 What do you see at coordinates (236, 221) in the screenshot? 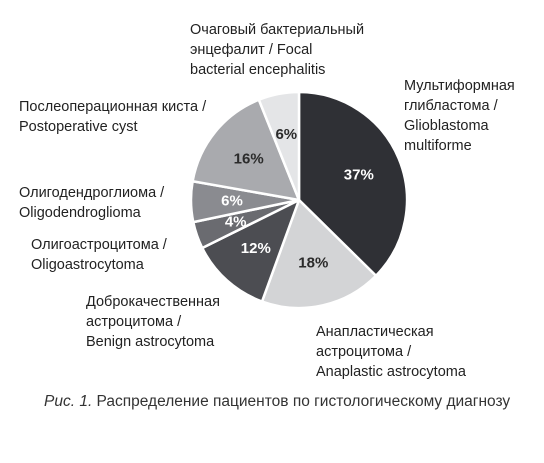
I see `slice-value-label-3: 4%` at bounding box center [236, 221].